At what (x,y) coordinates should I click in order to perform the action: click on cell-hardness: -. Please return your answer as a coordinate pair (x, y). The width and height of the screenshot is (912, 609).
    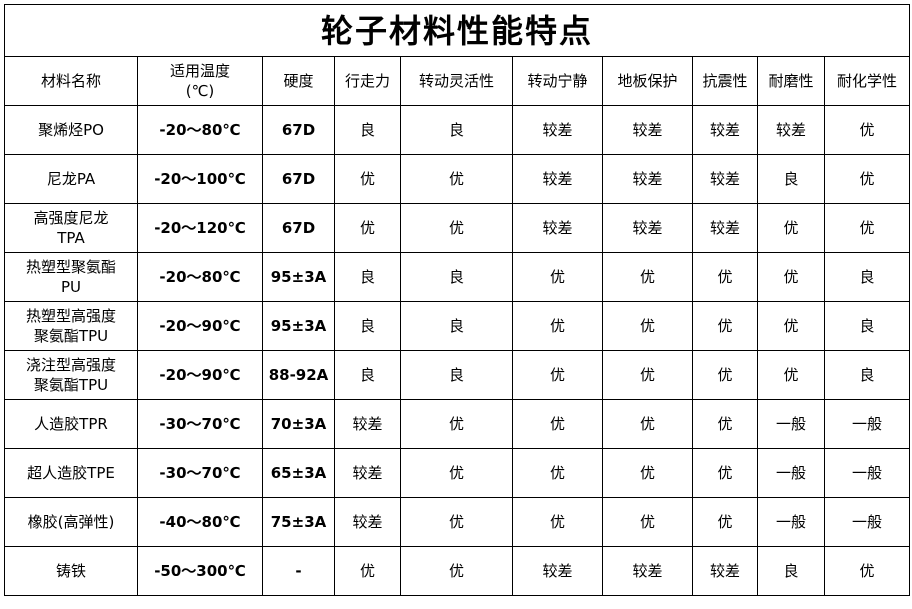
    Looking at the image, I should click on (298, 571).